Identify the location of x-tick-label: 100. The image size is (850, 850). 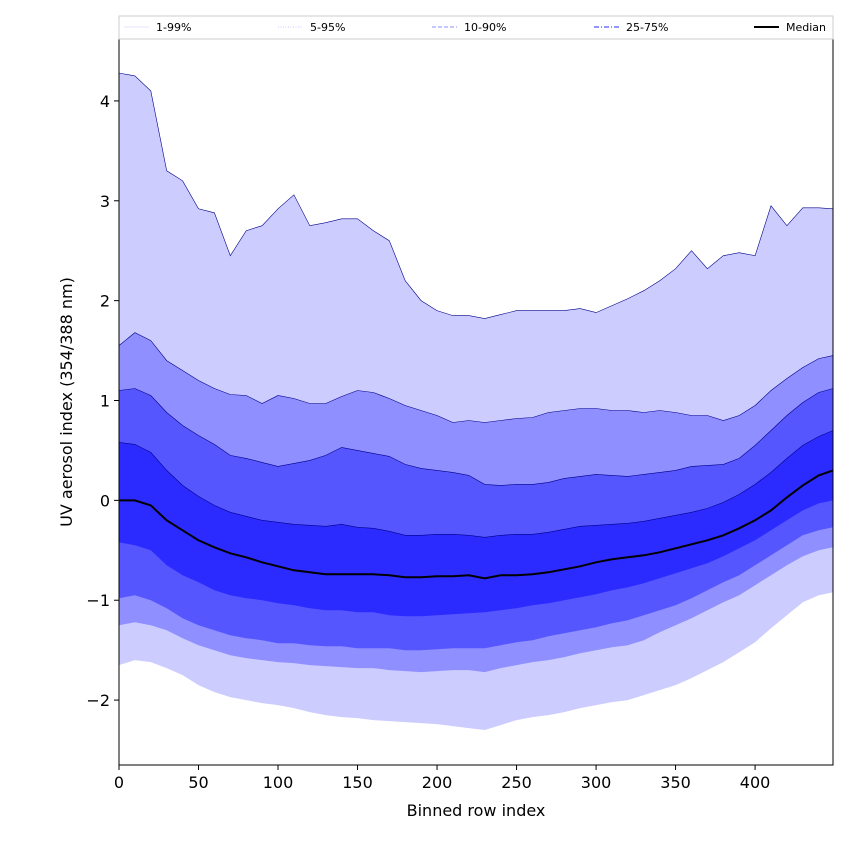
(278, 782).